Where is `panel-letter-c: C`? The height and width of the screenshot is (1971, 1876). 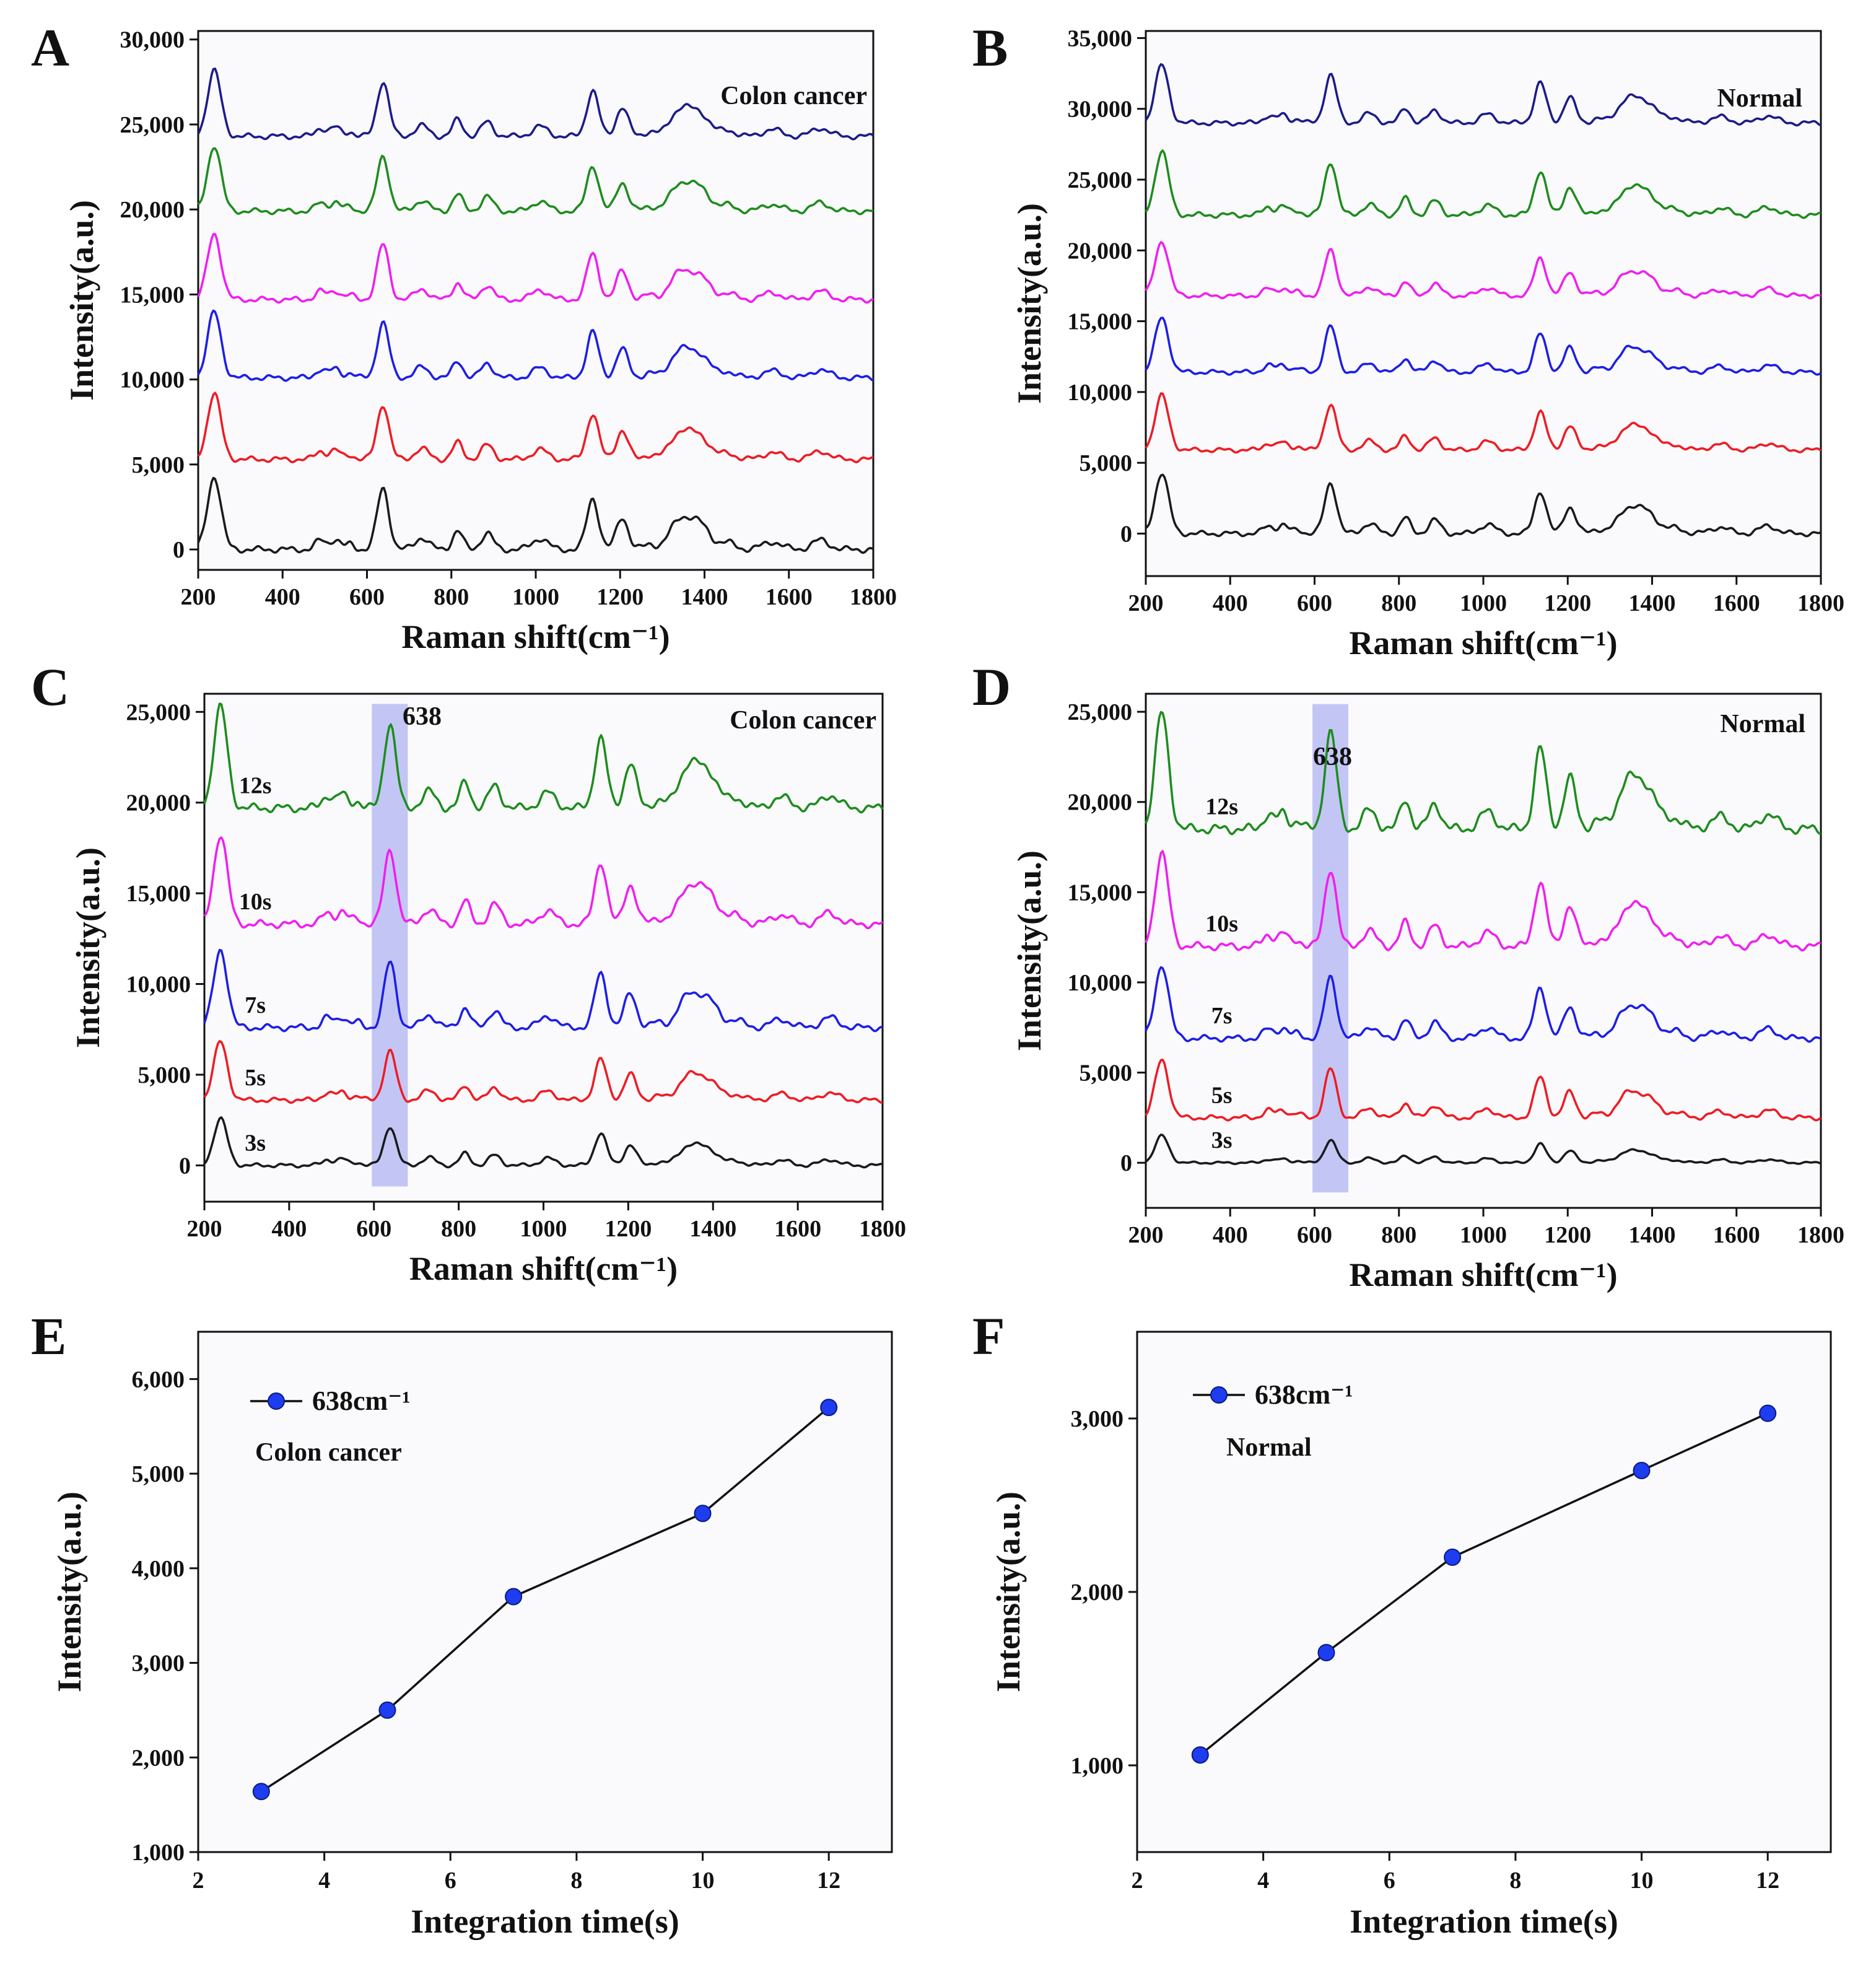 panel-letter-c: C is located at coordinates (50, 687).